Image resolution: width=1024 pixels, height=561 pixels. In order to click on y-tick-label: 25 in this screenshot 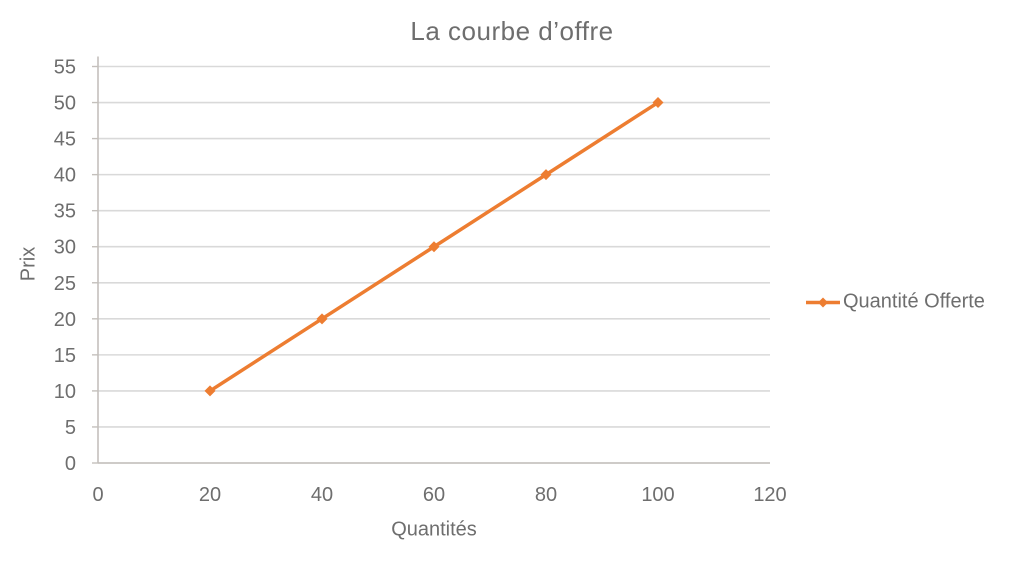, I will do `click(65, 284)`.